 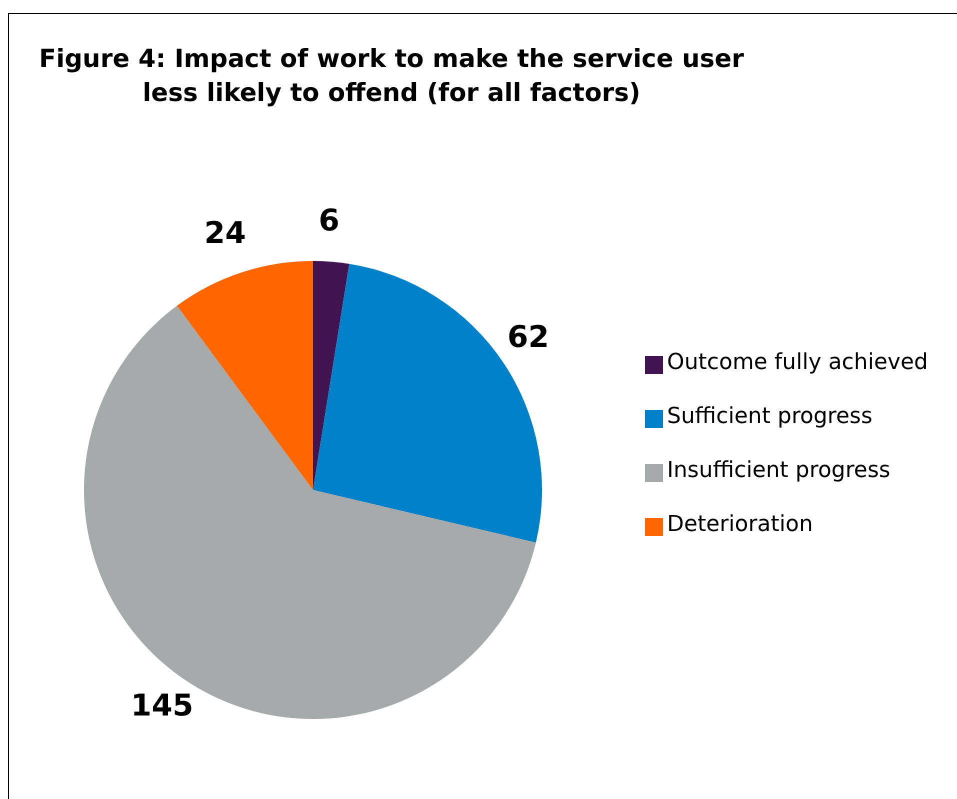 I want to click on data-label: 62, so click(x=528, y=338).